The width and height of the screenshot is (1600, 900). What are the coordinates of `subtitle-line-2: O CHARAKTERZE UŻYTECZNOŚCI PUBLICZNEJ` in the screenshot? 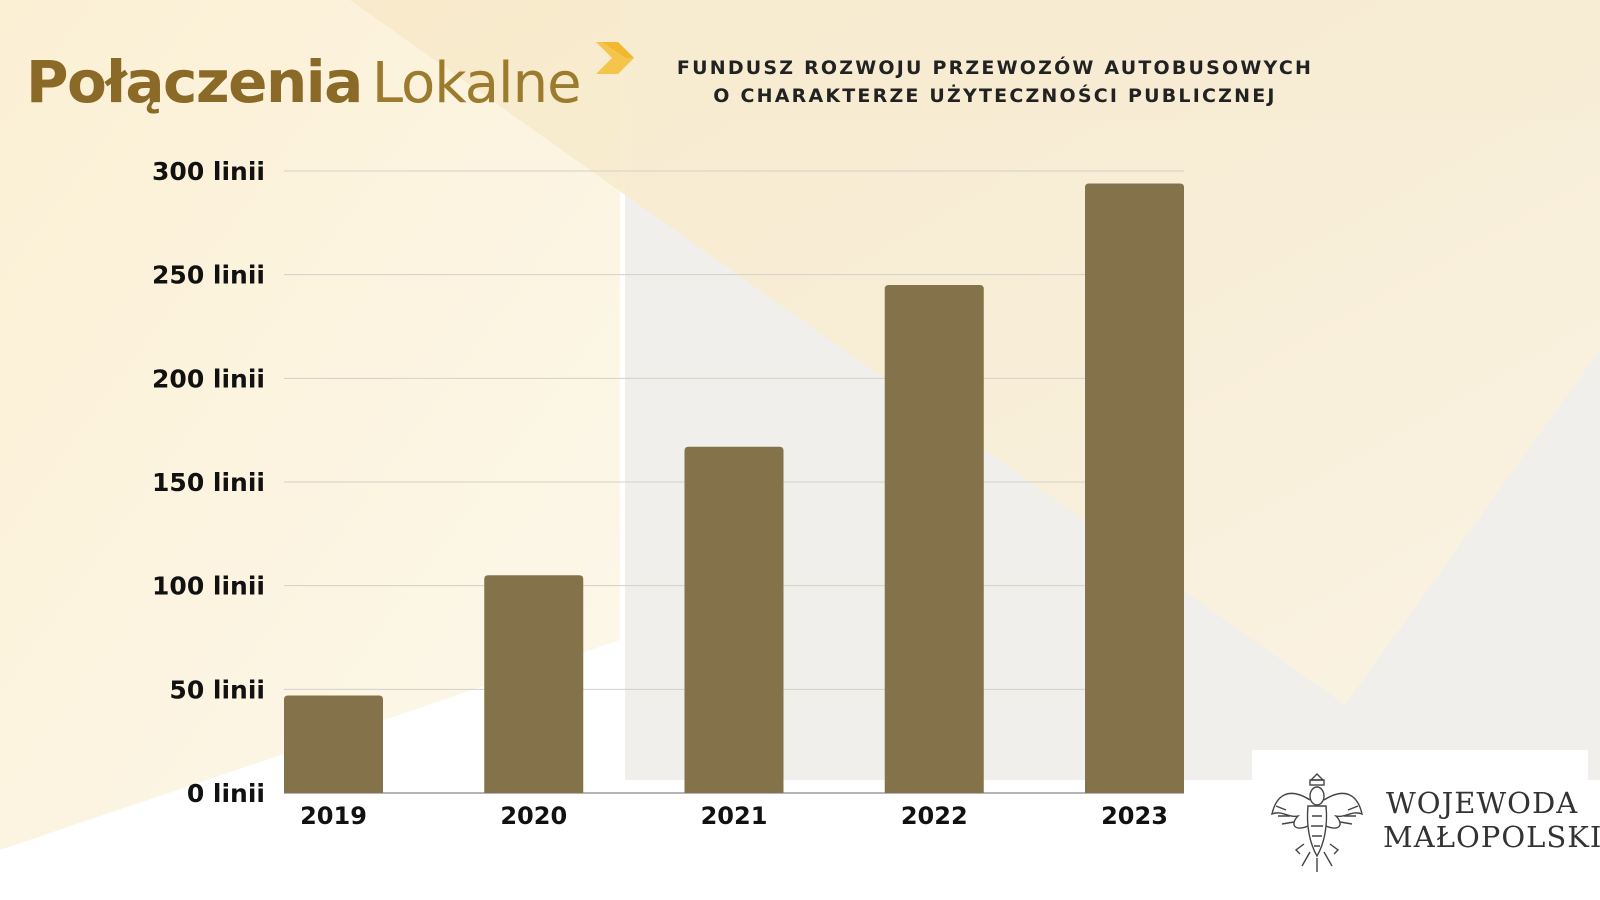 It's located at (995, 96).